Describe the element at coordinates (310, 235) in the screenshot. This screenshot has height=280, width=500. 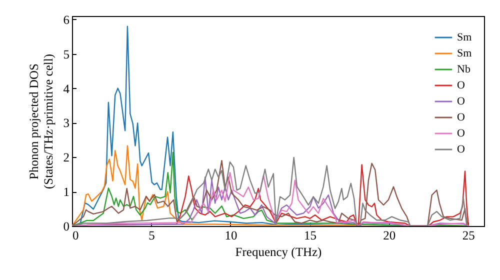
I see `x-tick-label: 15` at that location.